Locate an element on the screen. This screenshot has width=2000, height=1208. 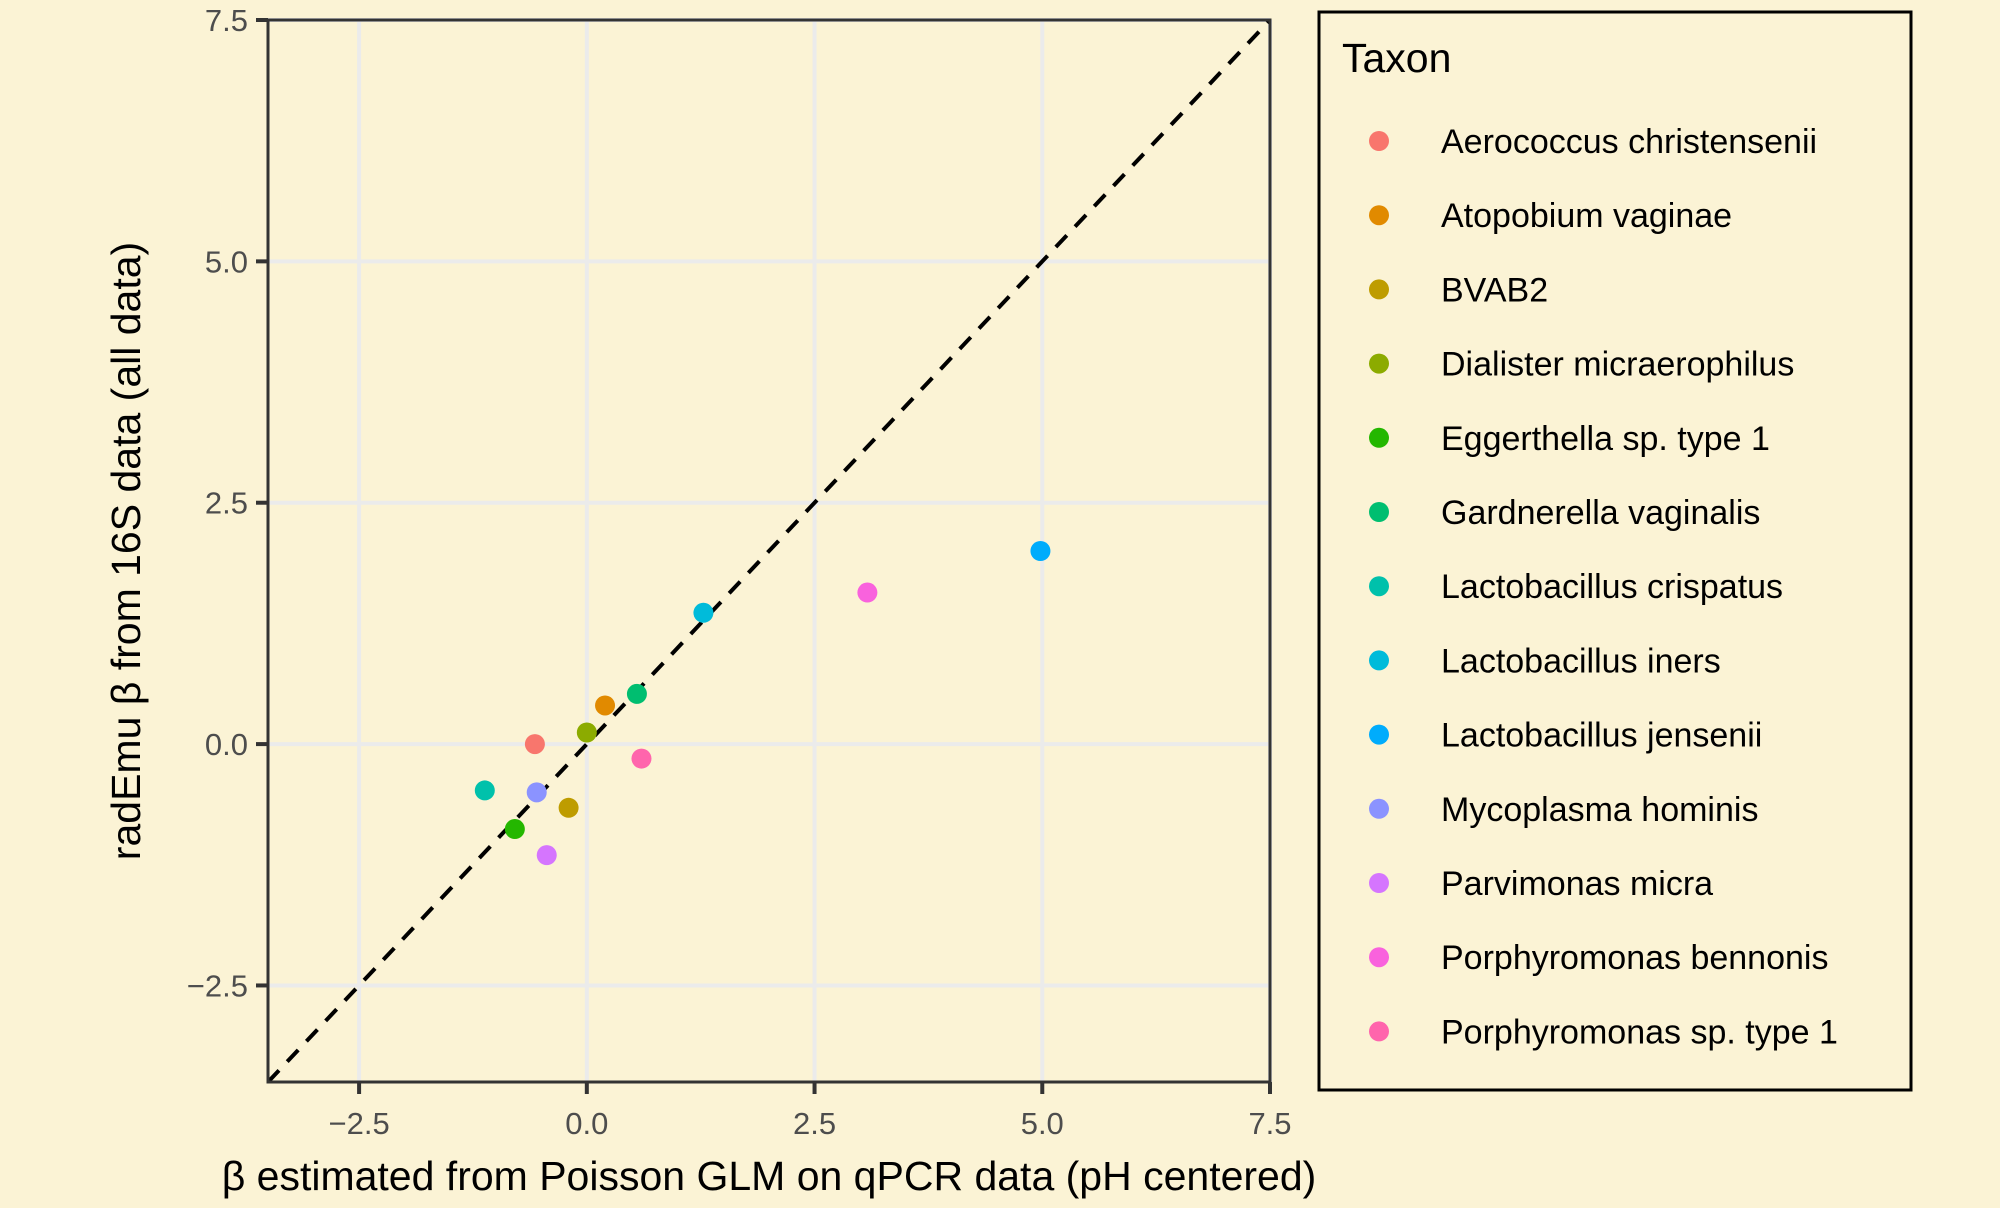
legend-item: Porphyromonas bennonis is located at coordinates (1598, 958).